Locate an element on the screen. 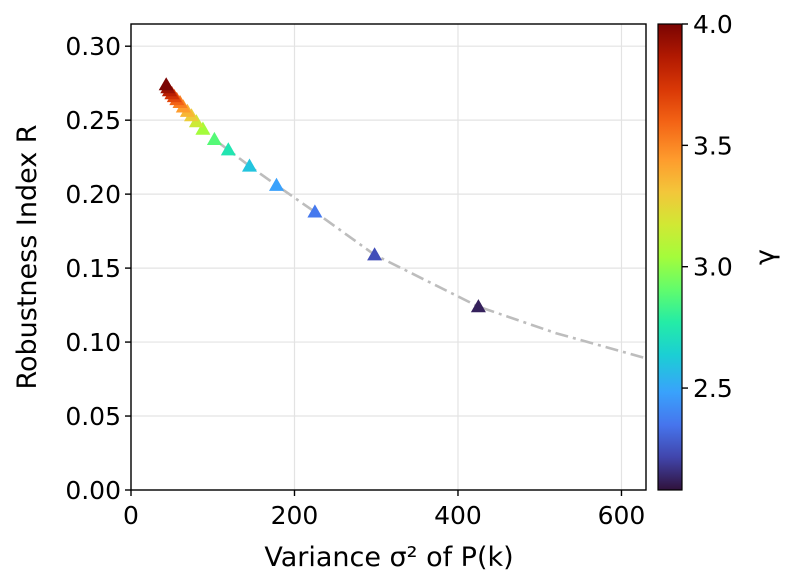 This screenshot has height=588, width=794. y-tick-label: 0.30 is located at coordinates (93, 46).